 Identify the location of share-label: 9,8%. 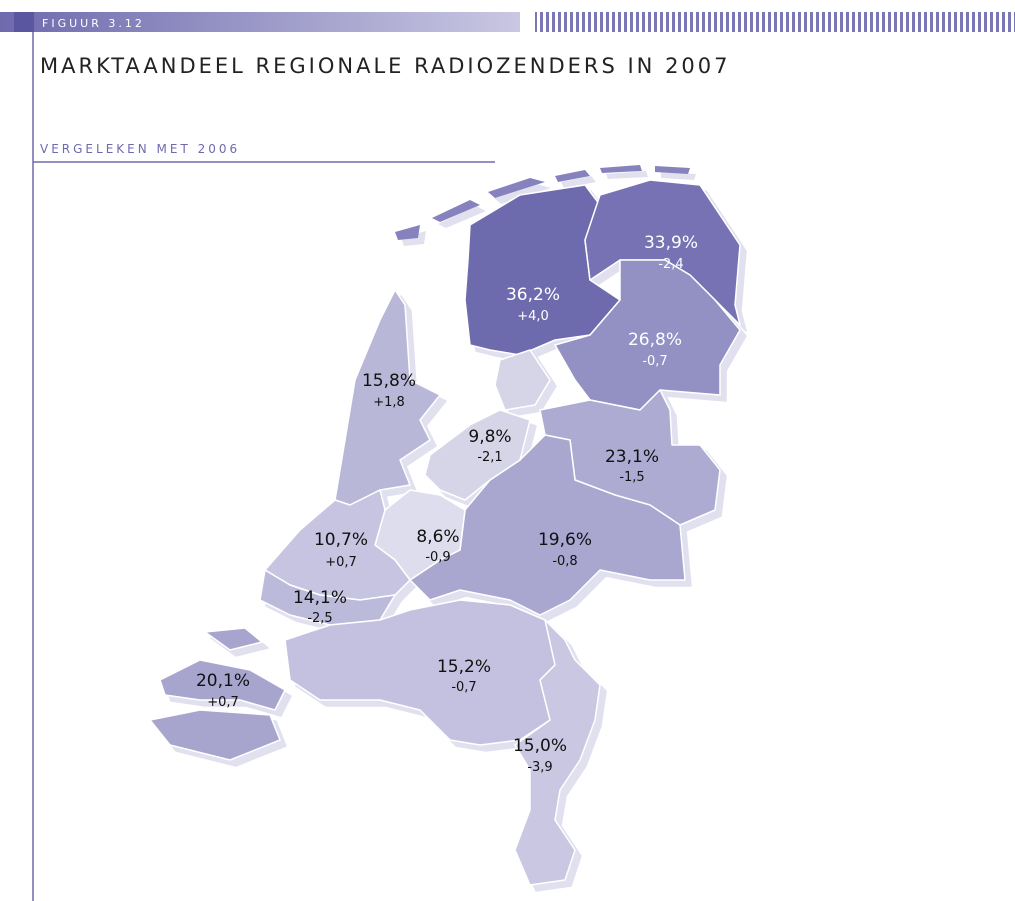
(489, 437).